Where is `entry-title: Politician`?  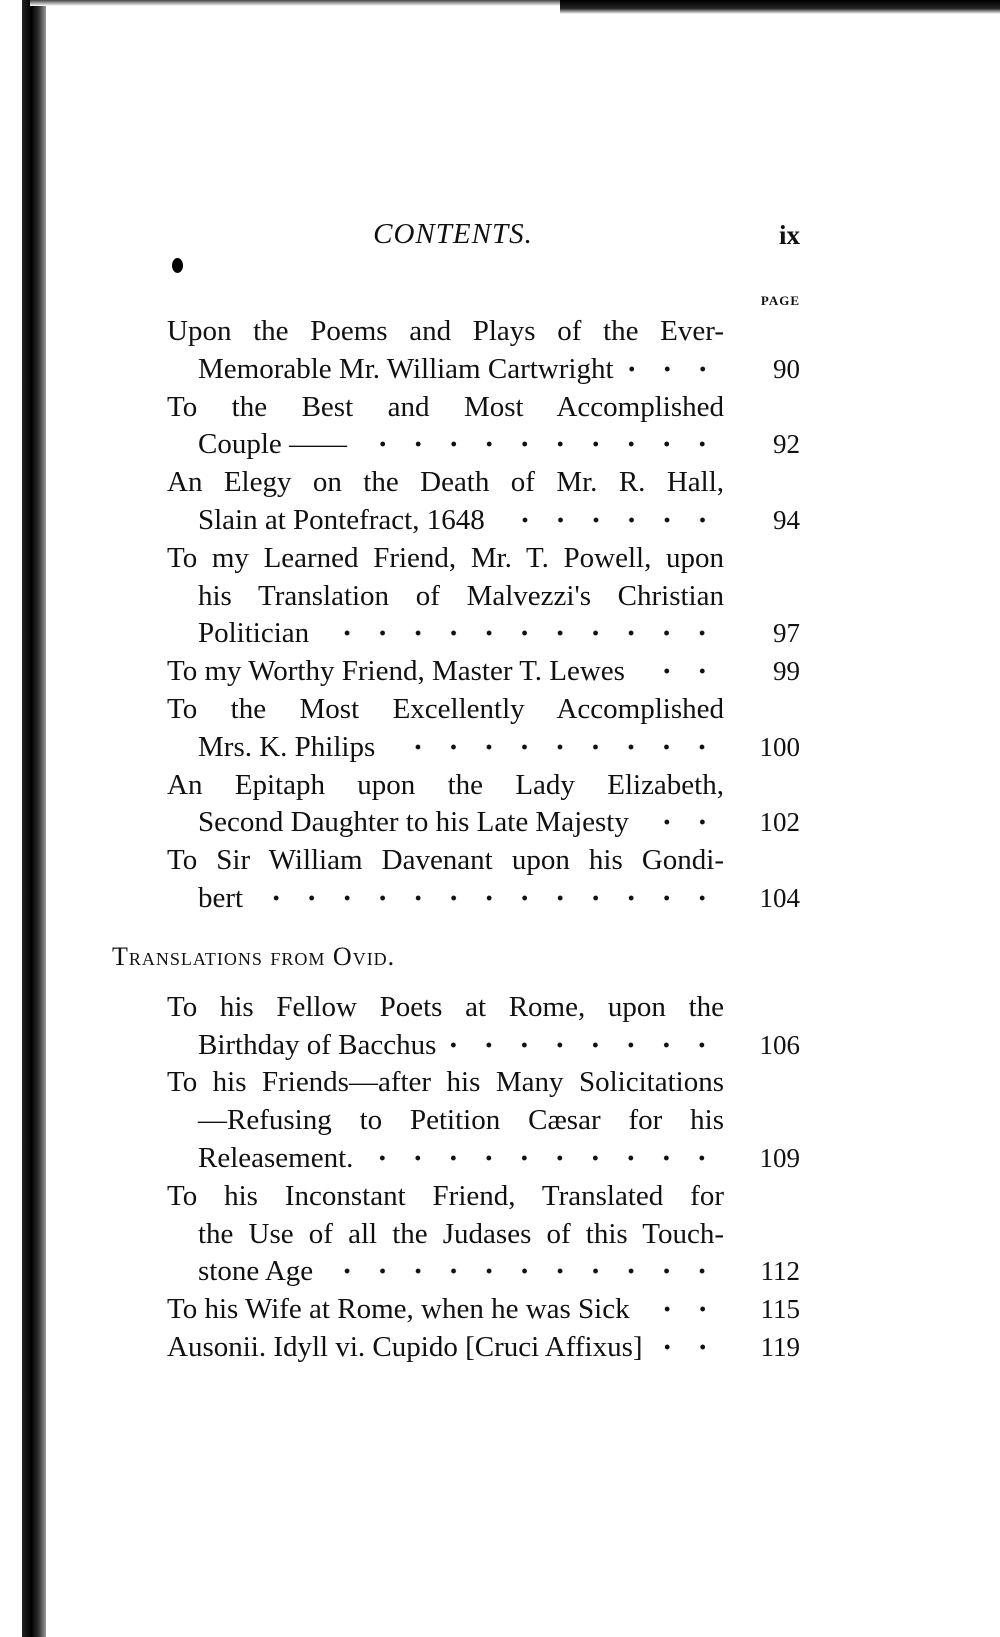 entry-title: Politician is located at coordinates (254, 633).